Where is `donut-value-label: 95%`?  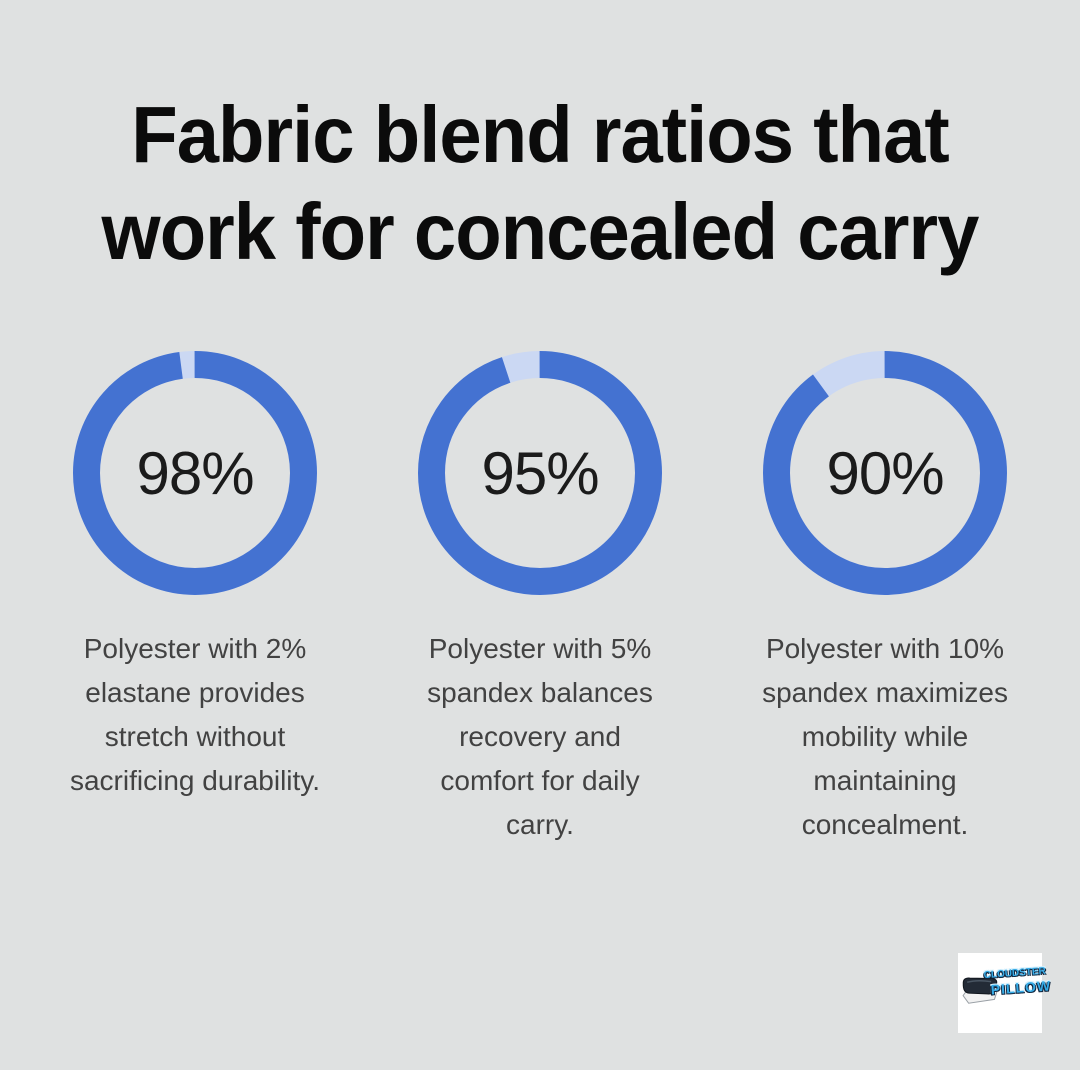
donut-value-label: 95% is located at coordinates (540, 473).